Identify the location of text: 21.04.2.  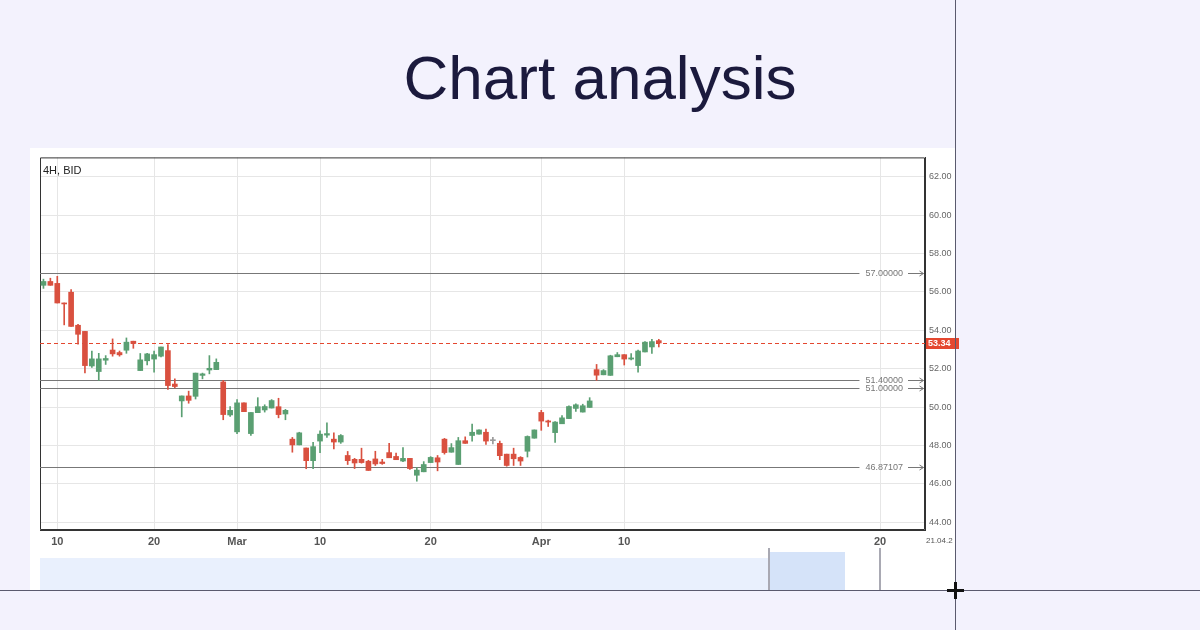
(940, 541).